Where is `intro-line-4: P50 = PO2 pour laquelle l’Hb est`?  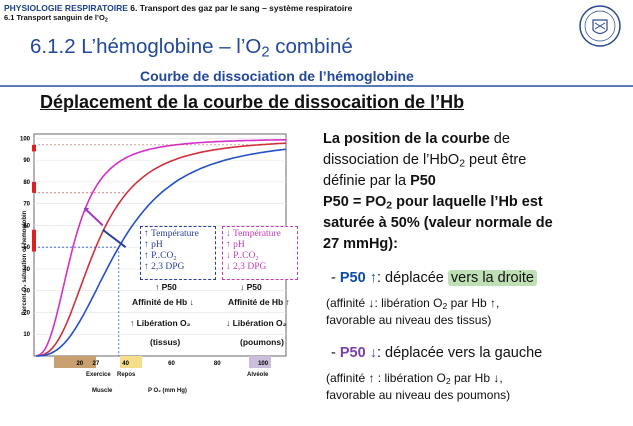 intro-line-4: P50 = PO2 pour laquelle l’Hb est is located at coordinates (433, 203).